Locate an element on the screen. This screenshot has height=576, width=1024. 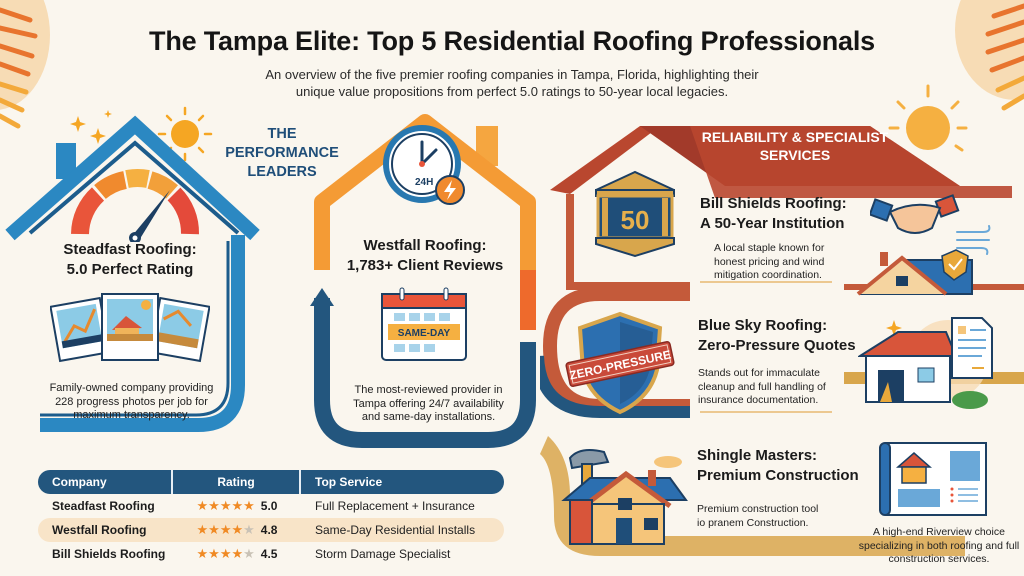
steadfast-title: Steadfast Roofing: 5.0 Perfect Rating is located at coordinates (130, 259).